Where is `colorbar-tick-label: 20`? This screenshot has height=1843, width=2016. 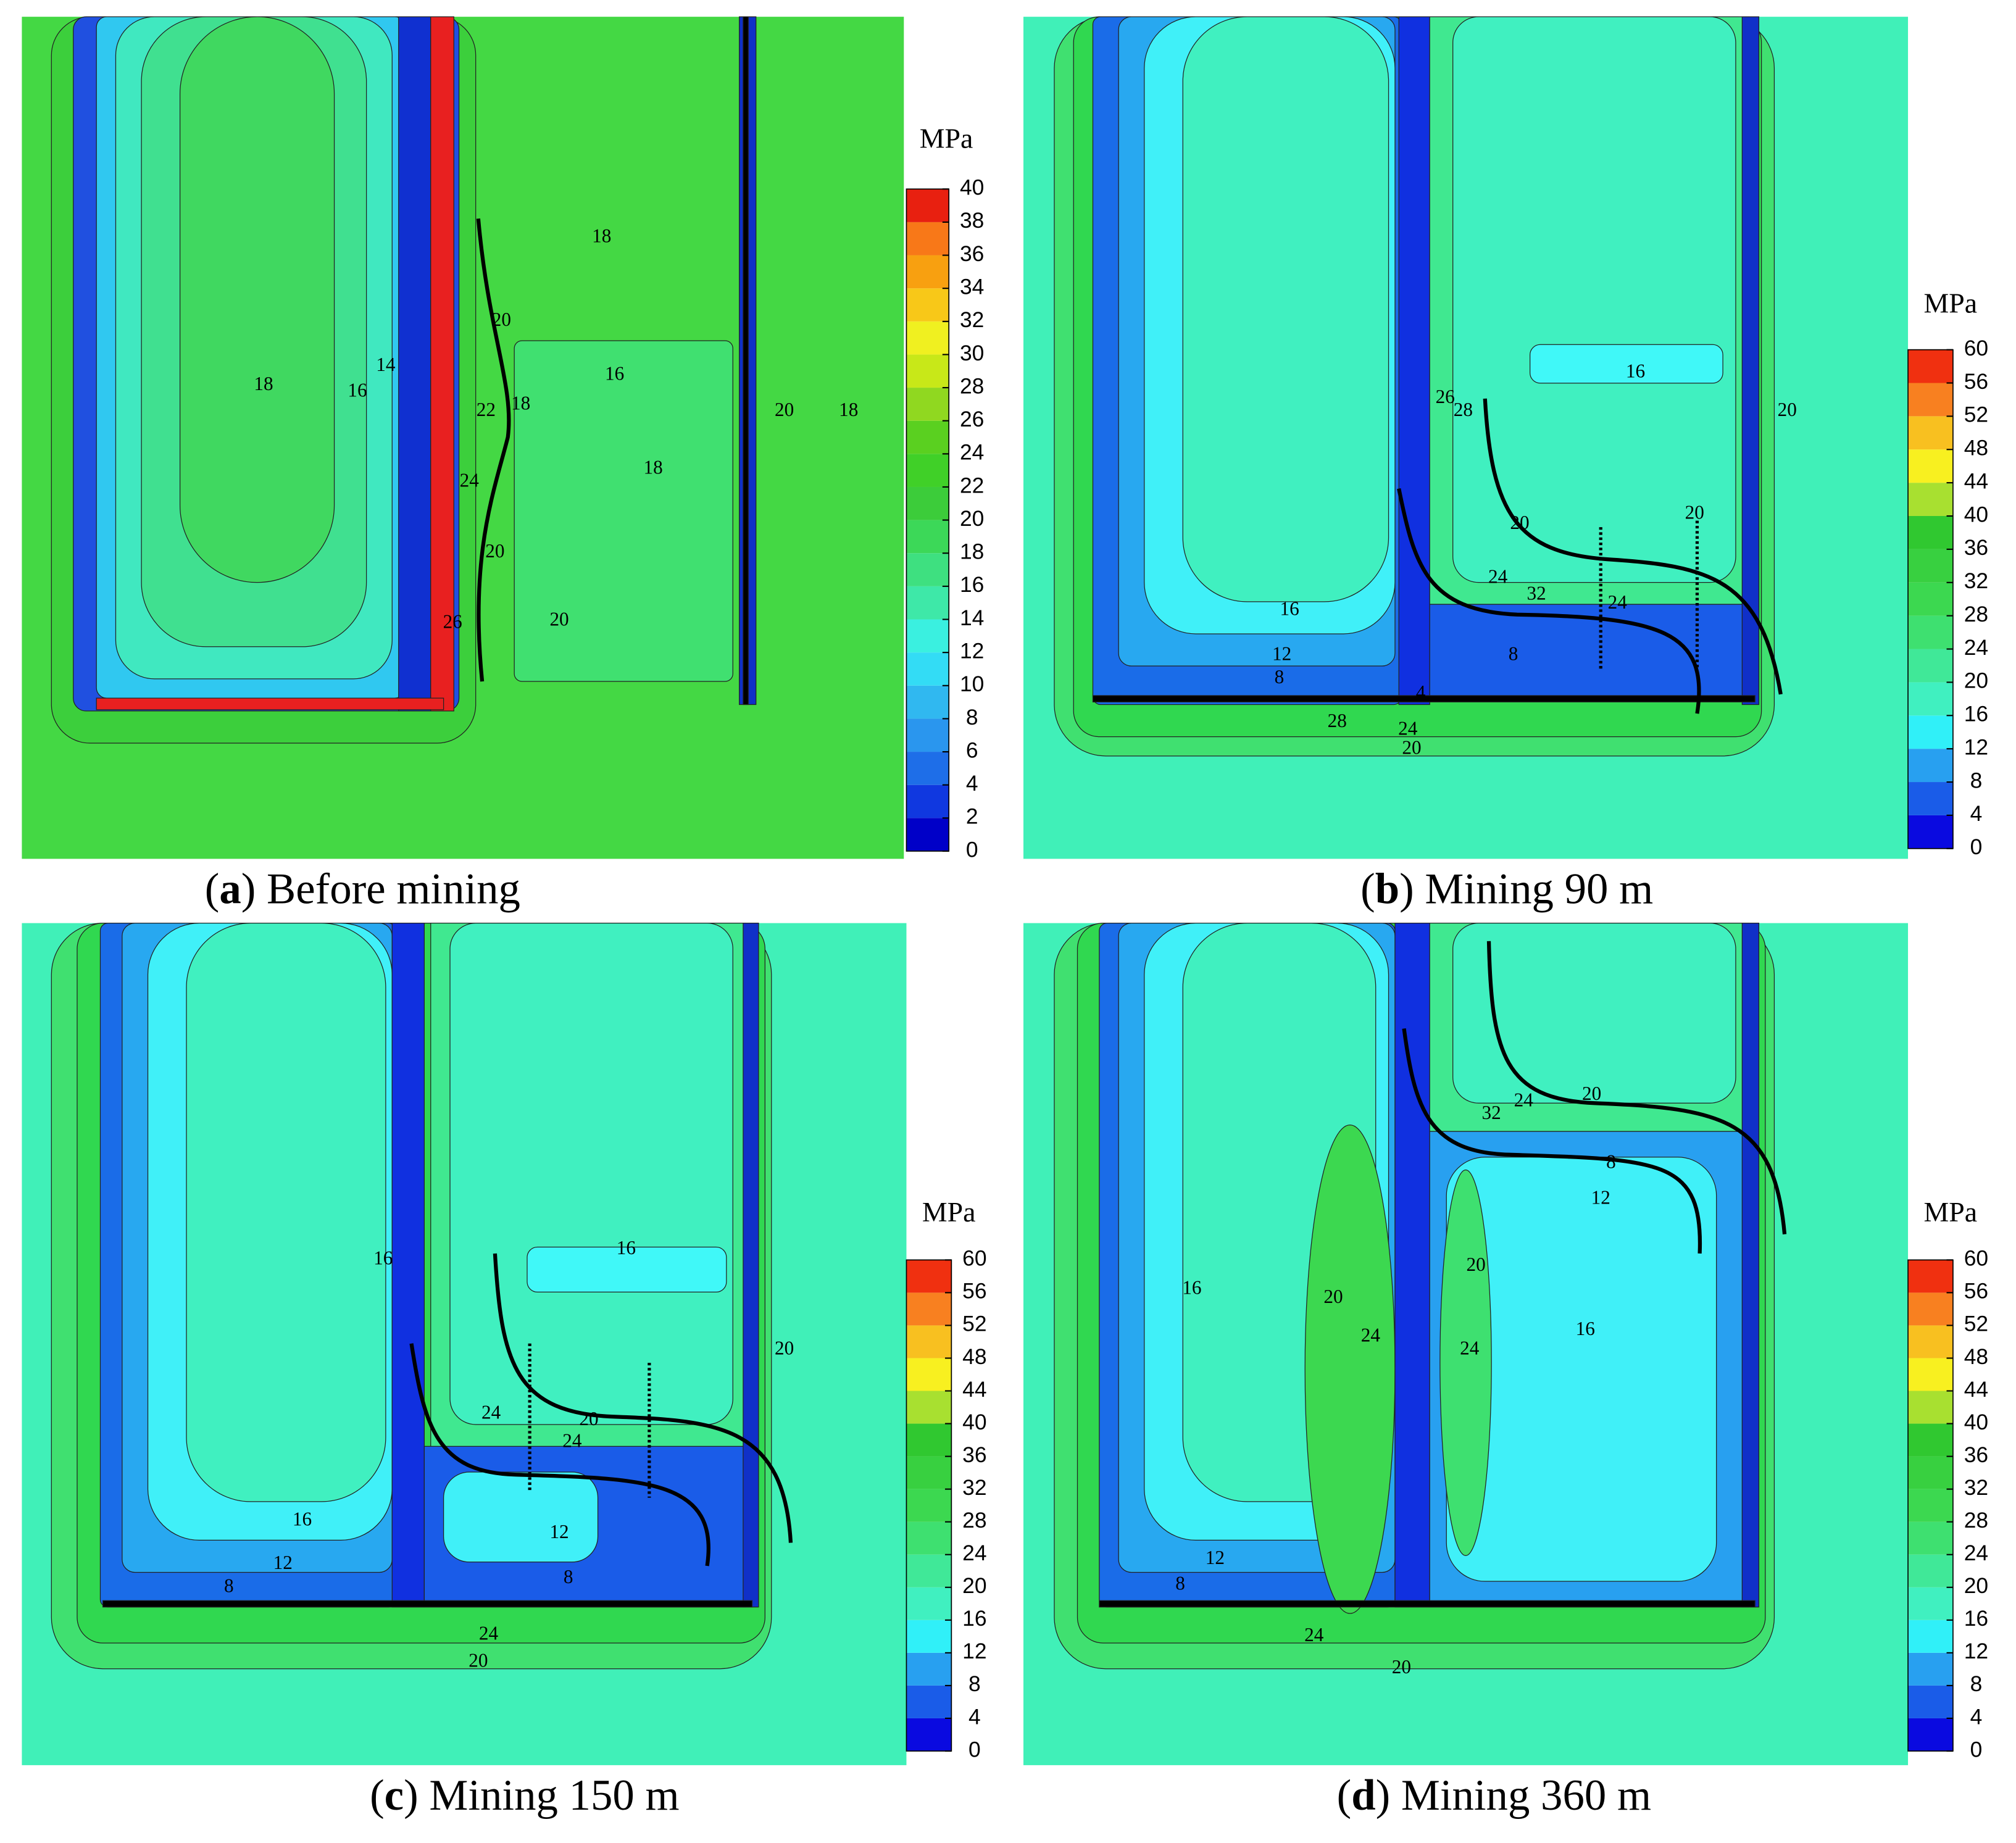
colorbar-tick-label: 20 is located at coordinates (1976, 1585).